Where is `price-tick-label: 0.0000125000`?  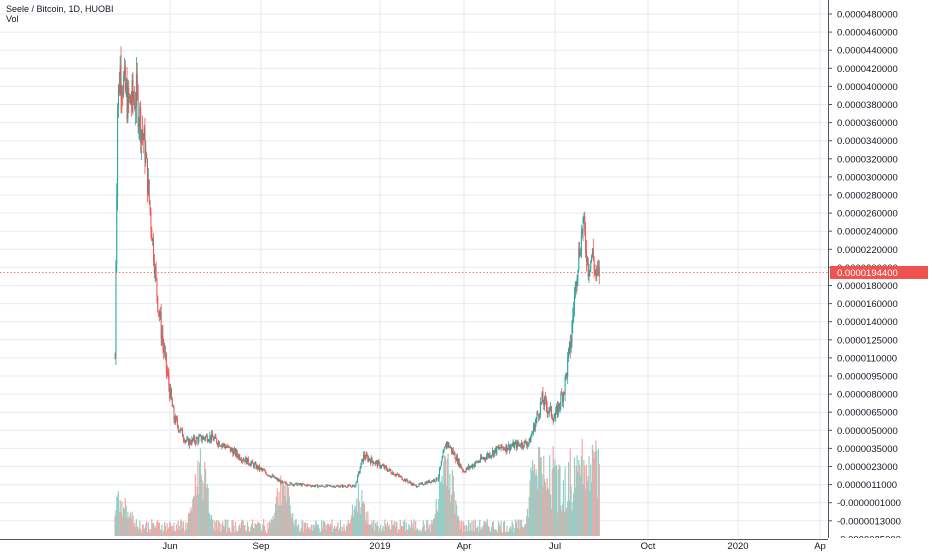
price-tick-label: 0.0000125000 is located at coordinates (867, 340).